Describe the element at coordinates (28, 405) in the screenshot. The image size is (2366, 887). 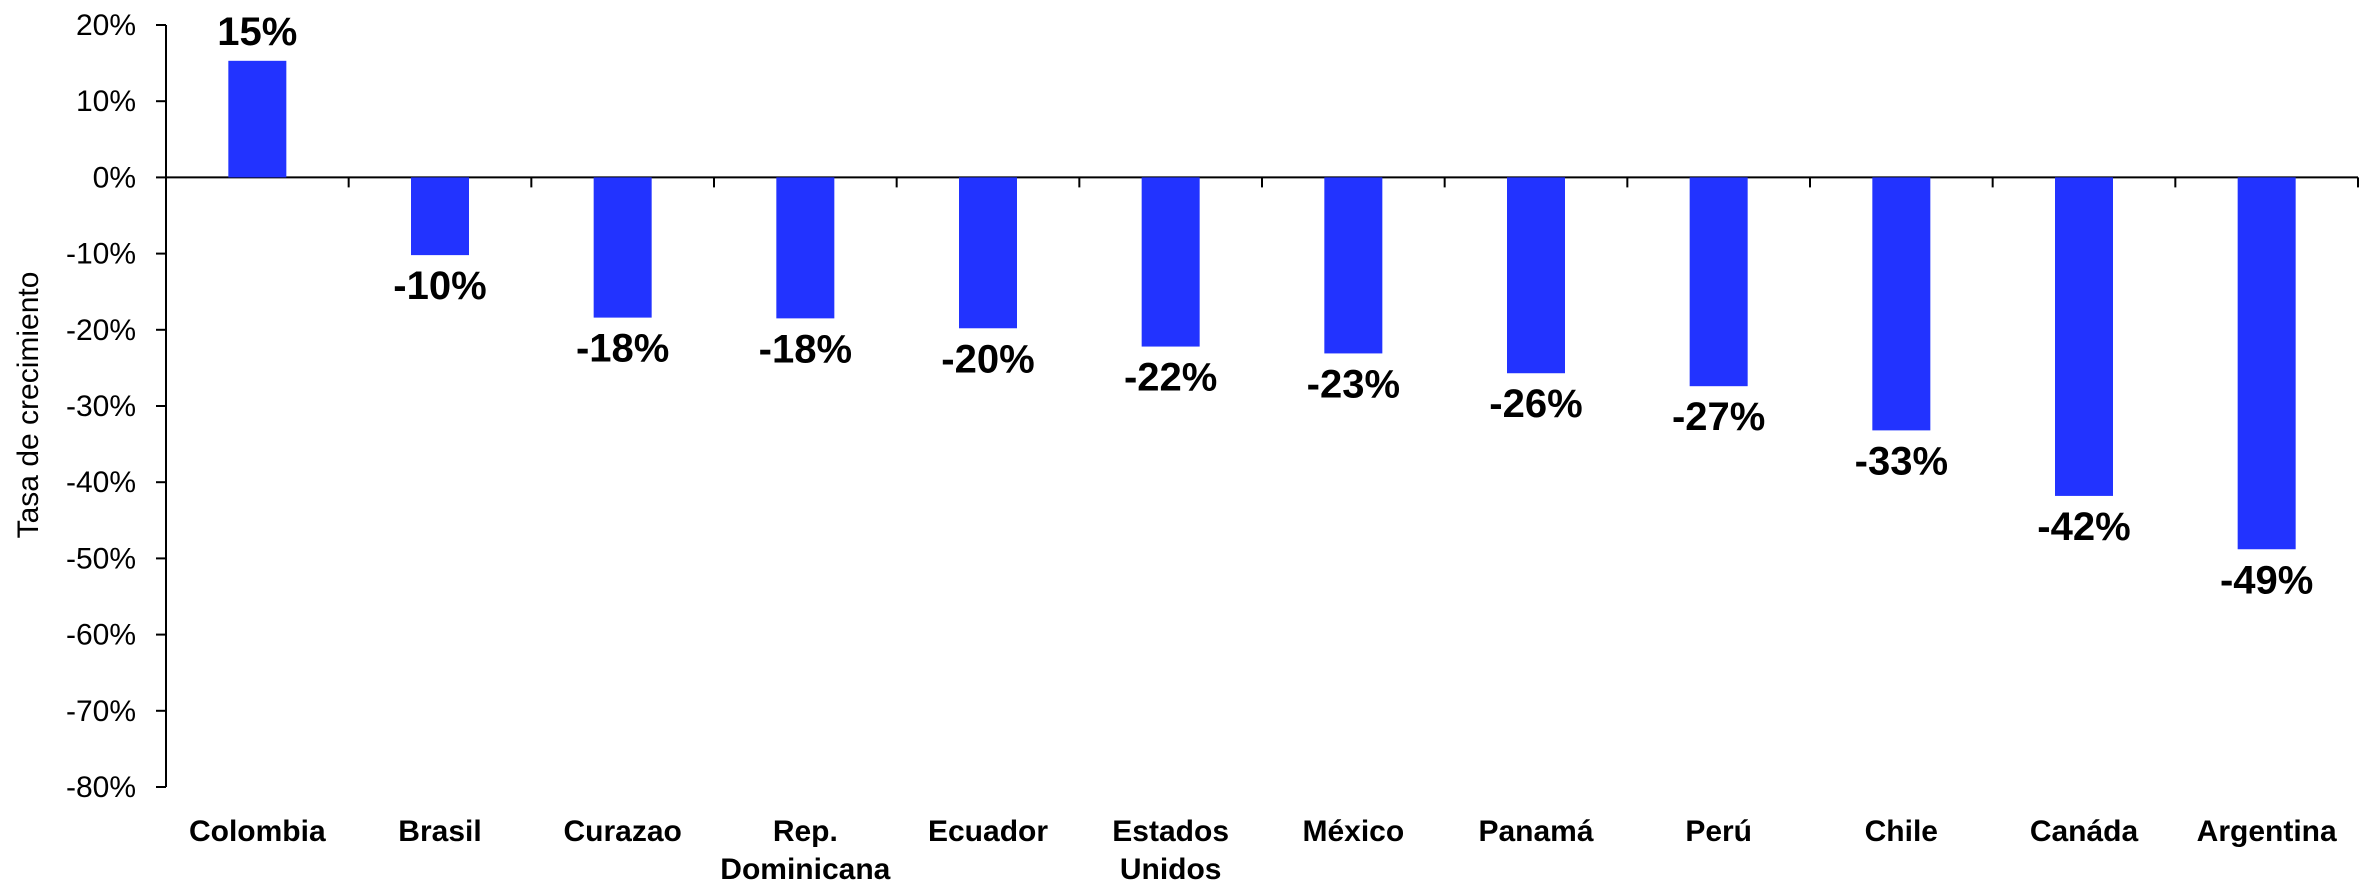
I see `y-axis-title: Tasa de crecimiento` at that location.